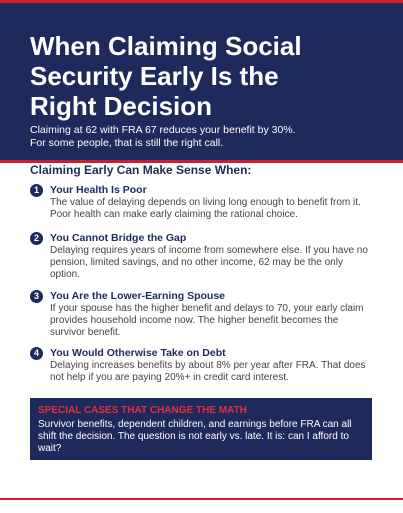 Image resolution: width=403 pixels, height=513 pixels. Describe the element at coordinates (142, 410) in the screenshot. I see `callout-heading: SPECIAL CASES THAT CHANGE THE MATH` at that location.